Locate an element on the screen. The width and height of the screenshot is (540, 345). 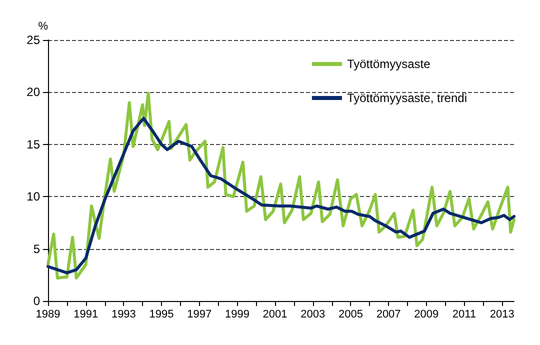
y-tick-label: 15 is located at coordinates (33, 144).